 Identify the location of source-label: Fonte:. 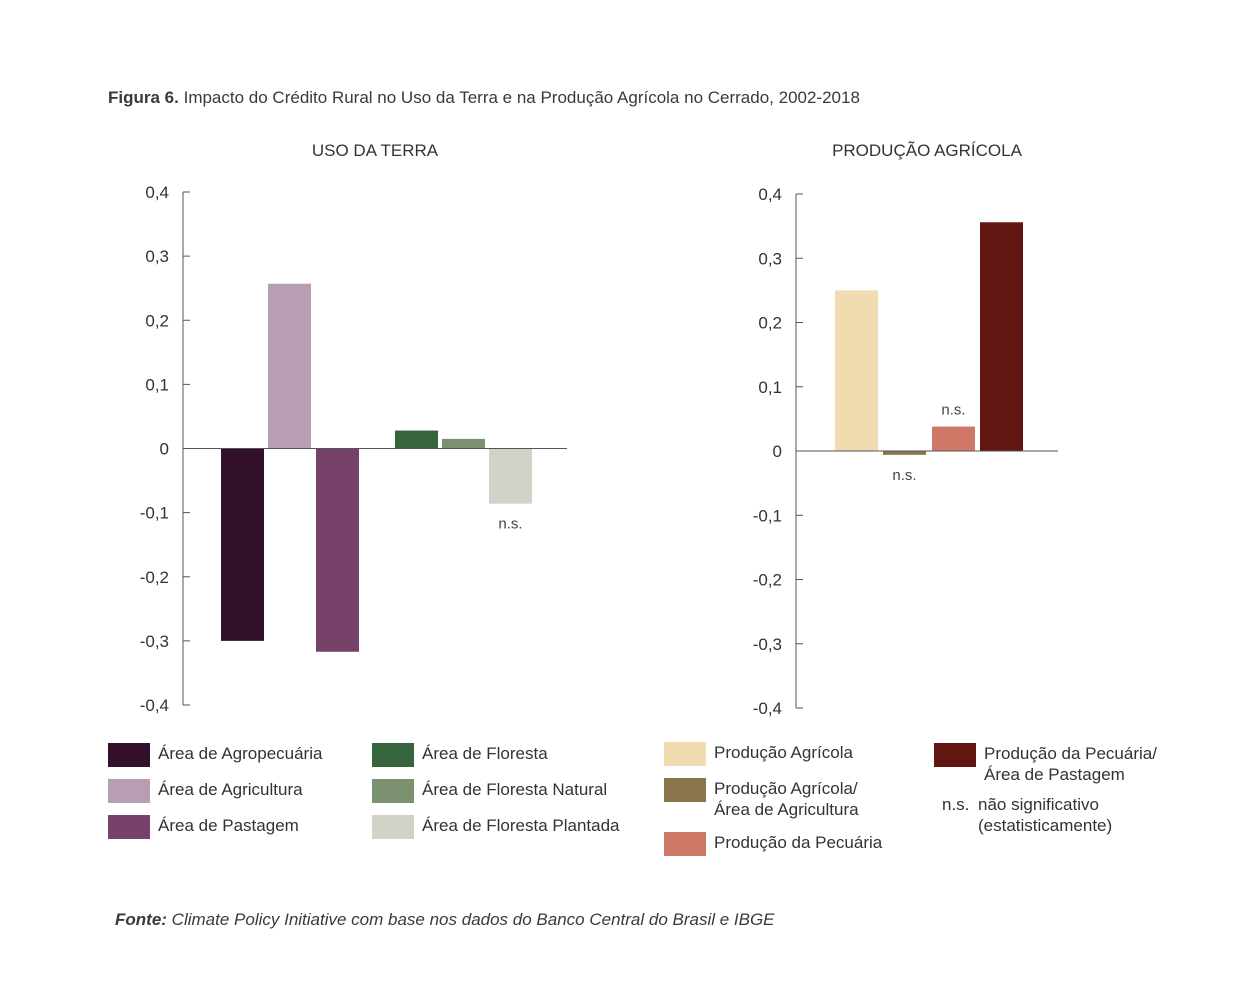
(141, 919).